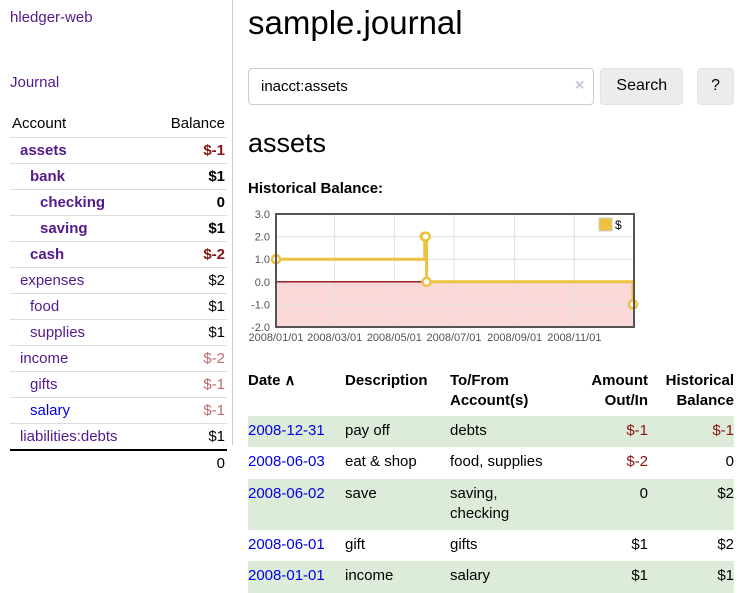  What do you see at coordinates (64, 228) in the screenshot?
I see `account-link-saving: saving` at bounding box center [64, 228].